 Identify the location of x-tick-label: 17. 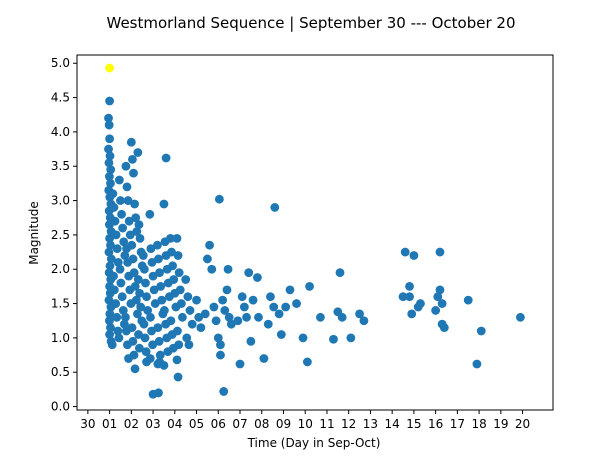
(457, 424).